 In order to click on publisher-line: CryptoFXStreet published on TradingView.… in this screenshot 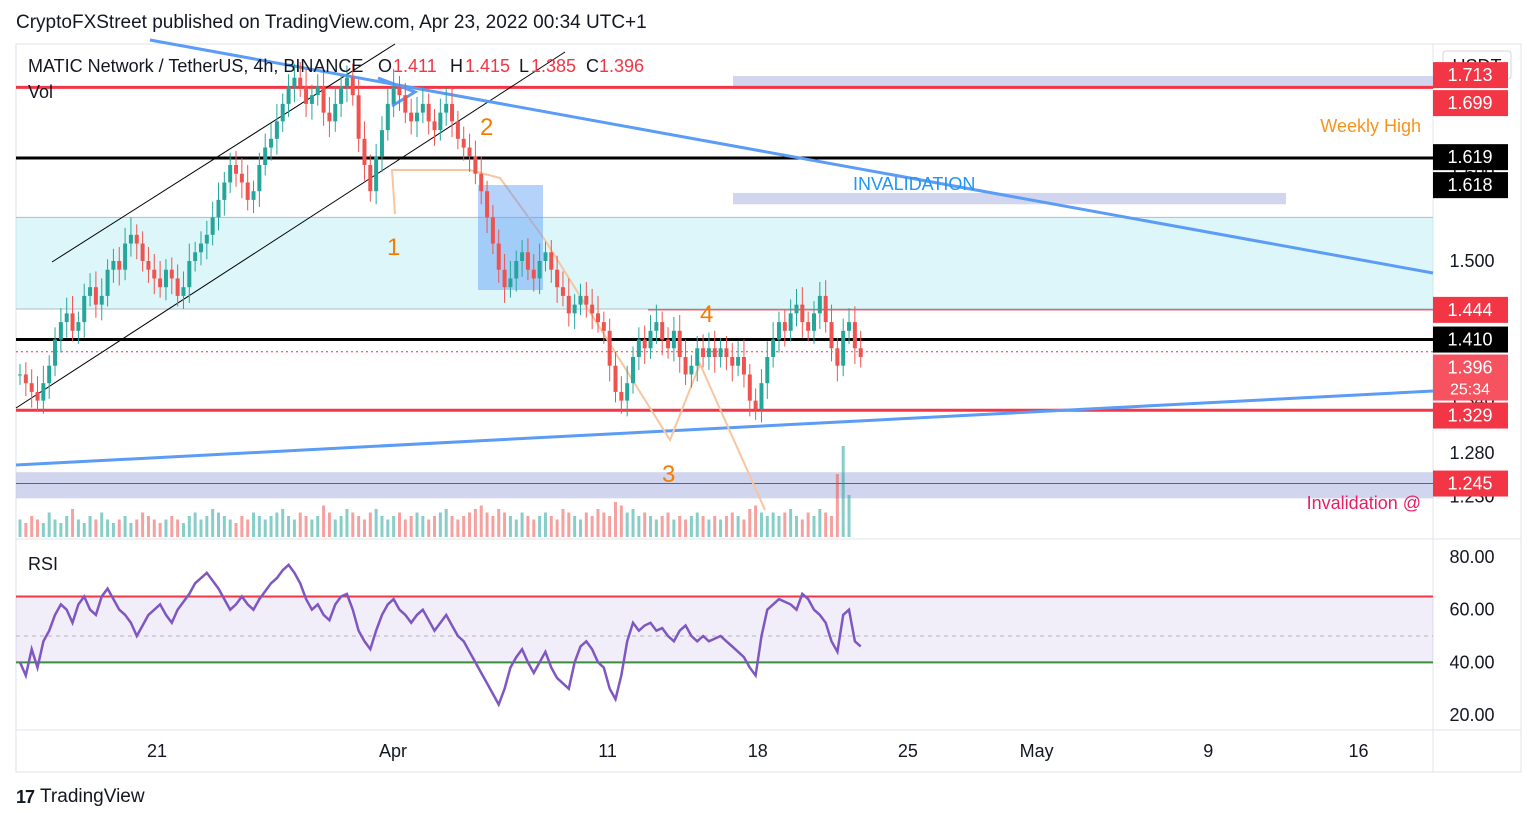, I will do `click(331, 22)`.